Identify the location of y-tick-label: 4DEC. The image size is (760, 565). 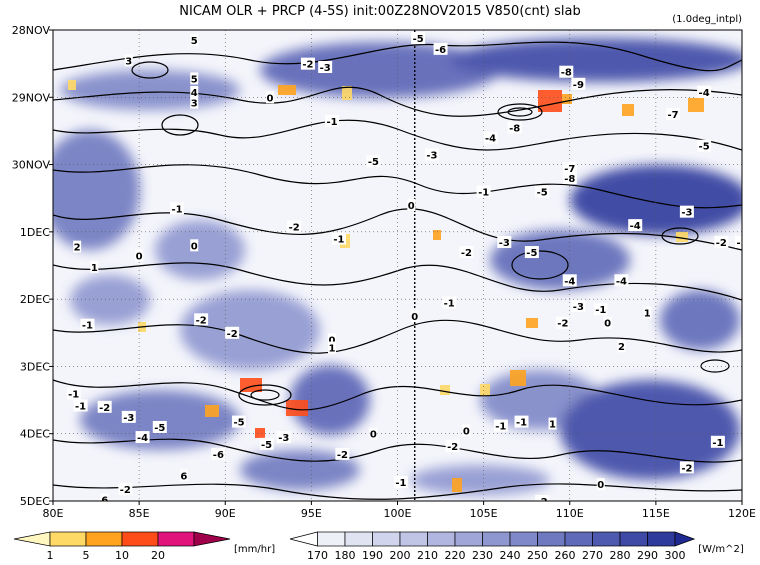
(35, 434).